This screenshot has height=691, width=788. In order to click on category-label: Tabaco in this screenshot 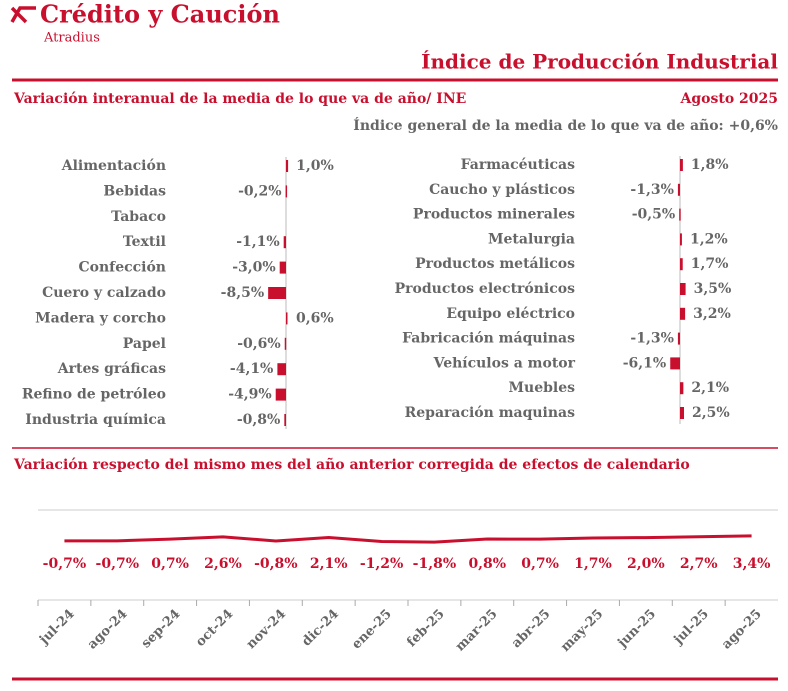, I will do `click(138, 217)`.